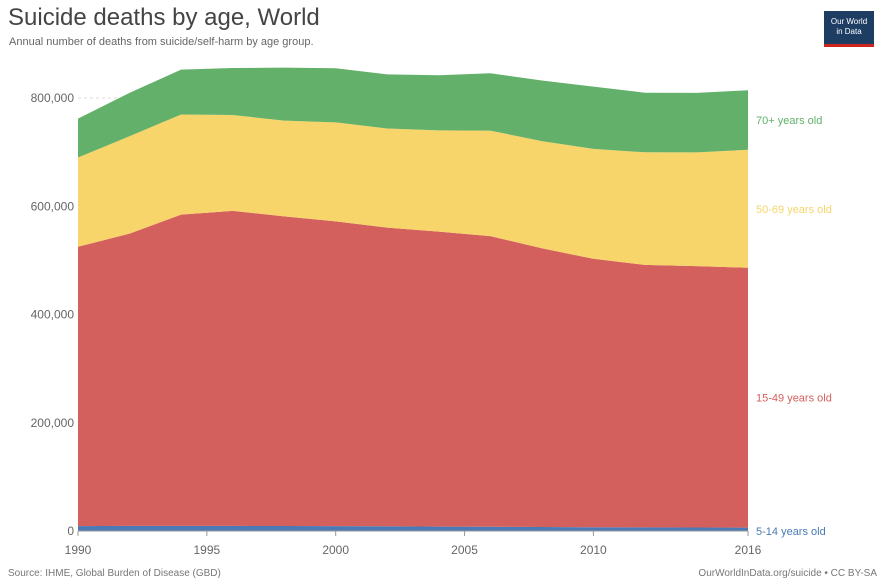 Image resolution: width=885 pixels, height=586 pixels. Describe the element at coordinates (70, 531) in the screenshot. I see `y-tick-label: 0` at that location.